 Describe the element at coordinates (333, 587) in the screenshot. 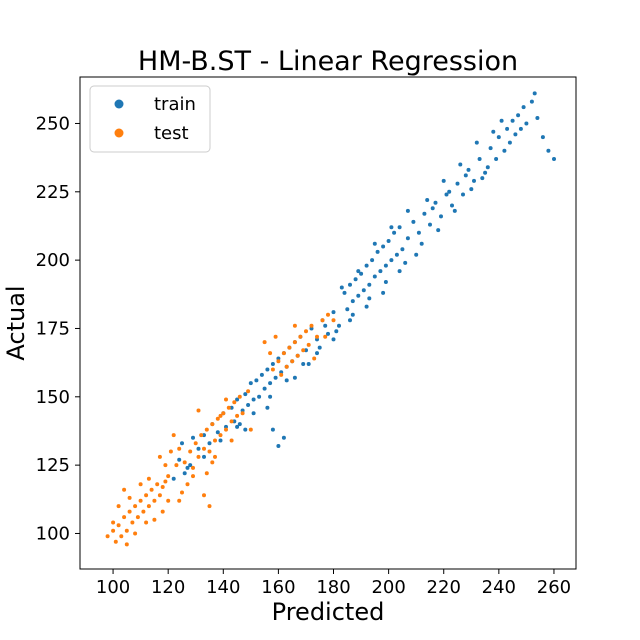

I see `x-tick-label: 180` at that location.